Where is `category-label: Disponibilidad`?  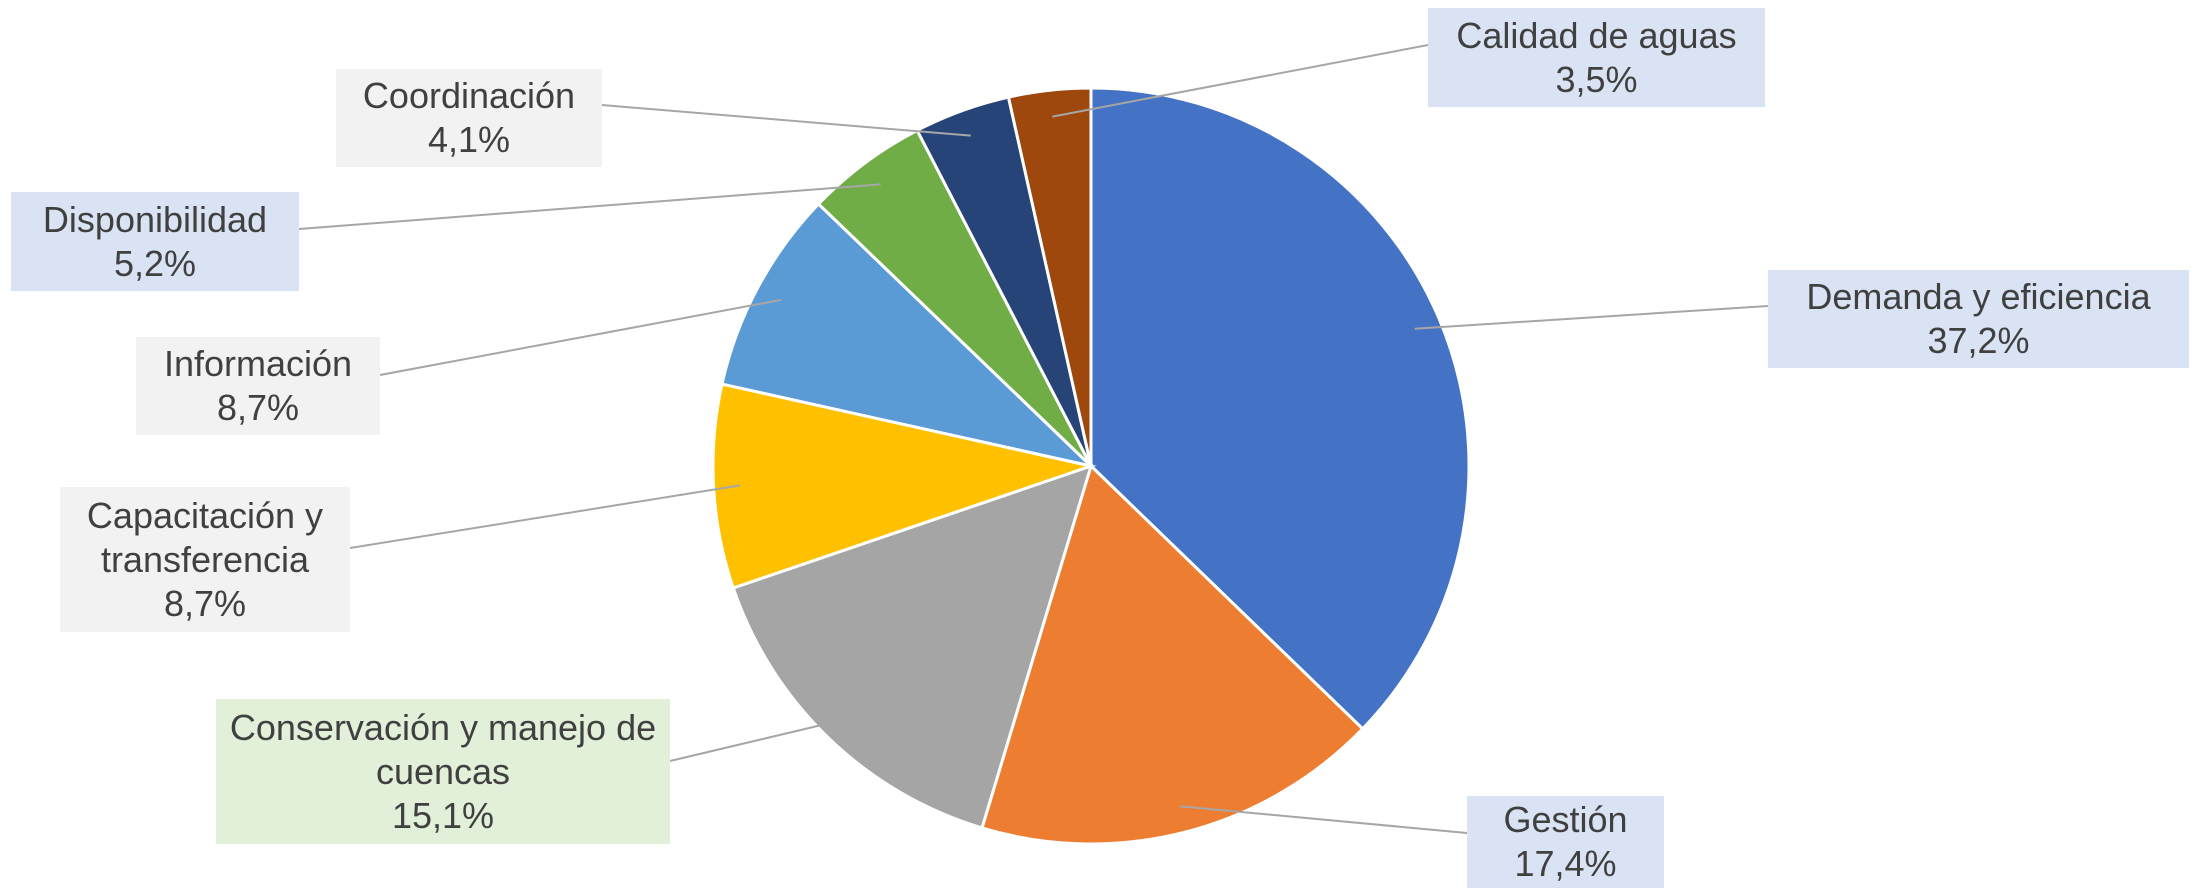
category-label: Disponibilidad is located at coordinates (155, 219).